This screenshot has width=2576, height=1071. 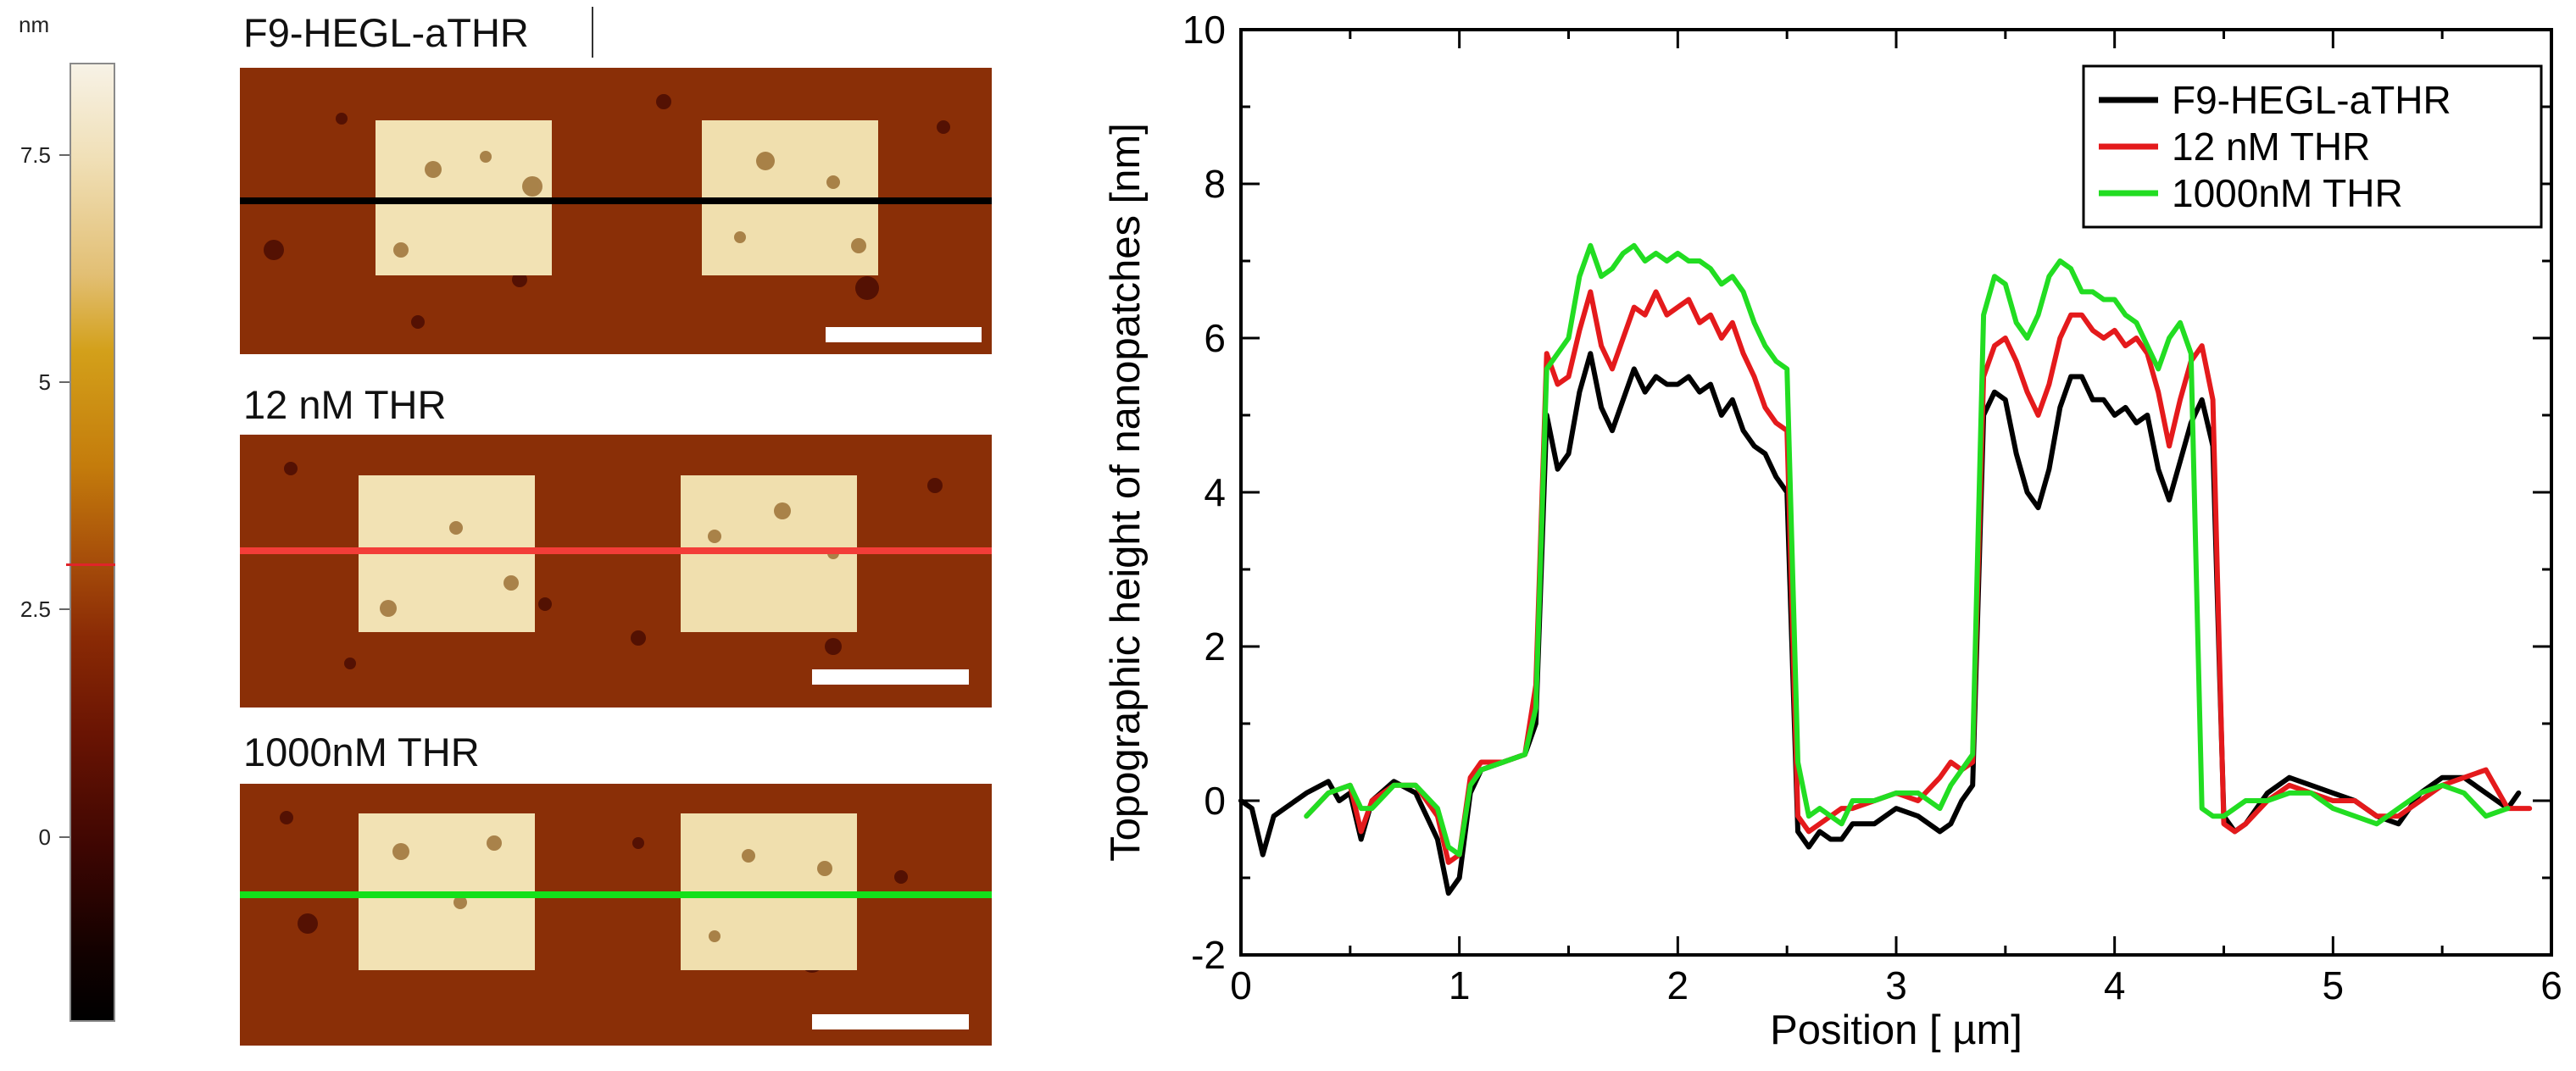 What do you see at coordinates (616, 894) in the screenshot?
I see `profile-line-green` at bounding box center [616, 894].